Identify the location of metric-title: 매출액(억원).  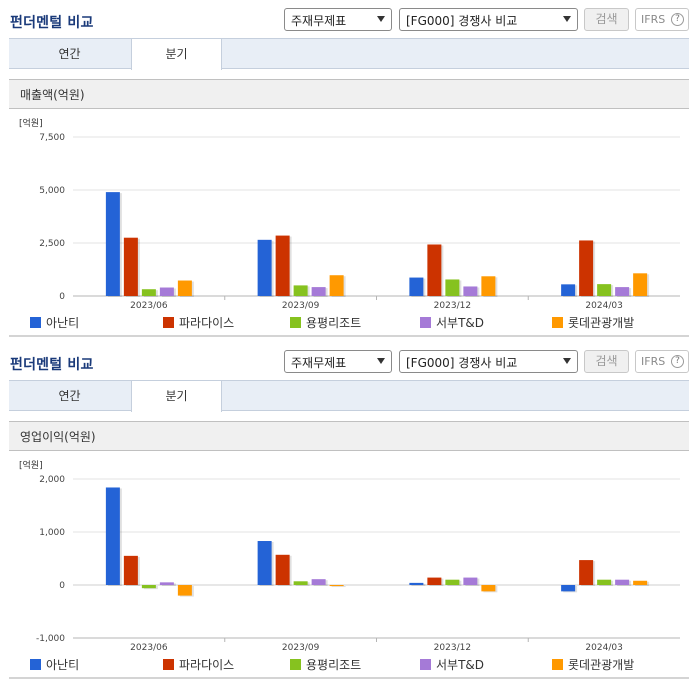
(349, 94).